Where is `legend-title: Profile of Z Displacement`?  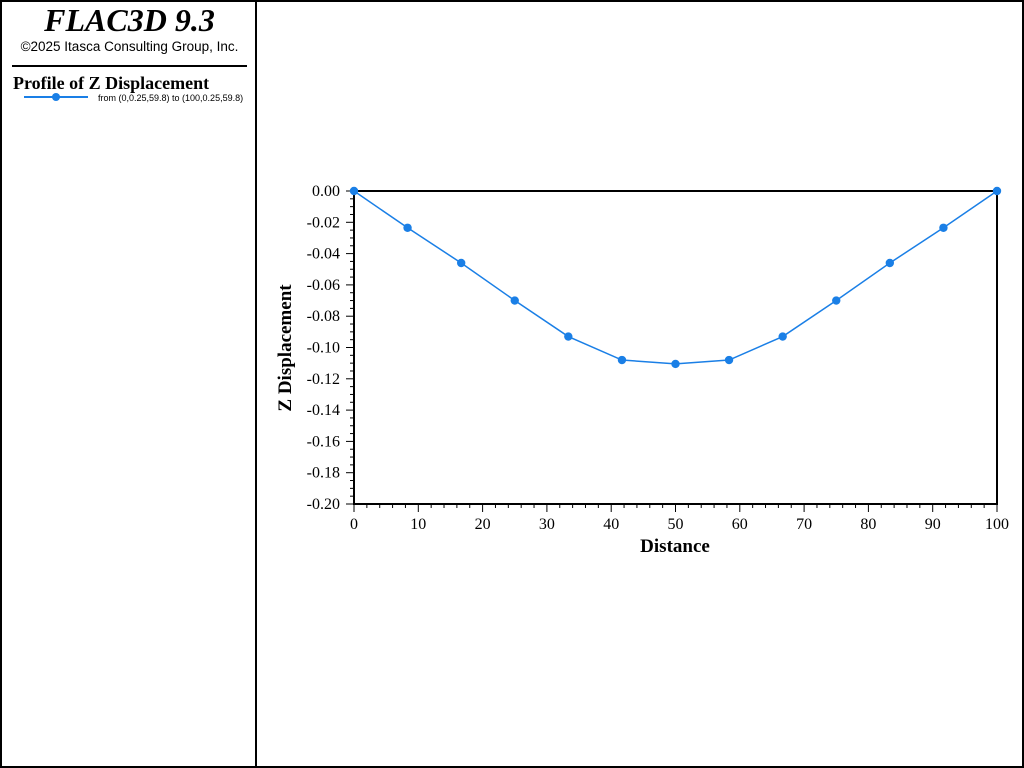 legend-title: Profile of Z Displacement is located at coordinates (111, 83).